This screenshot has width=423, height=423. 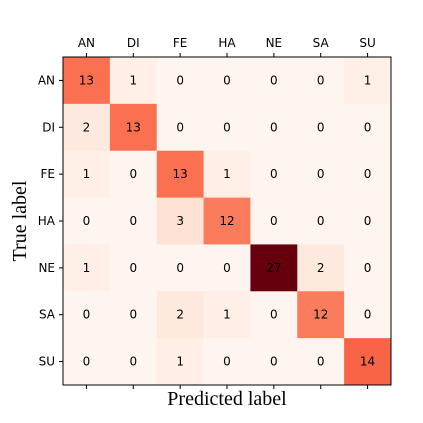 I want to click on x-tick-label: DI, so click(x=133, y=43).